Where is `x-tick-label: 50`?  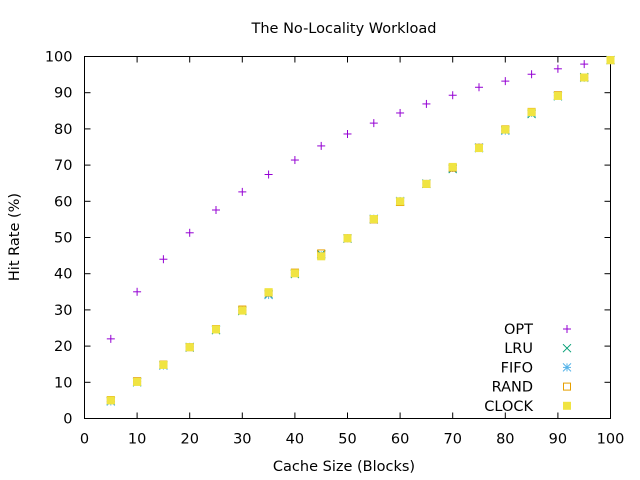 x-tick-label: 50 is located at coordinates (347, 440).